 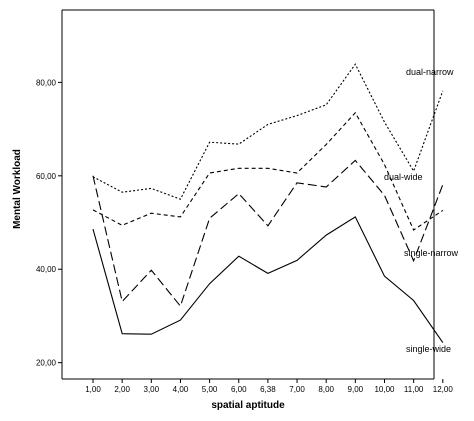 What do you see at coordinates (181, 389) in the screenshot?
I see `x-tick-label: 4,00` at bounding box center [181, 389].